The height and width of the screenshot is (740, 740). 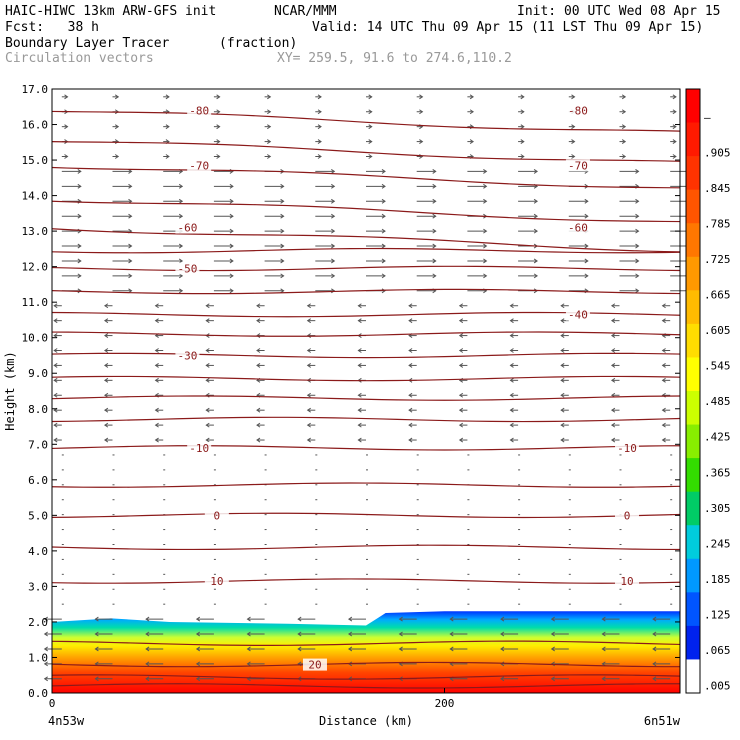 What do you see at coordinates (717, 508) in the screenshot?
I see `colorbar-label: .305` at bounding box center [717, 508].